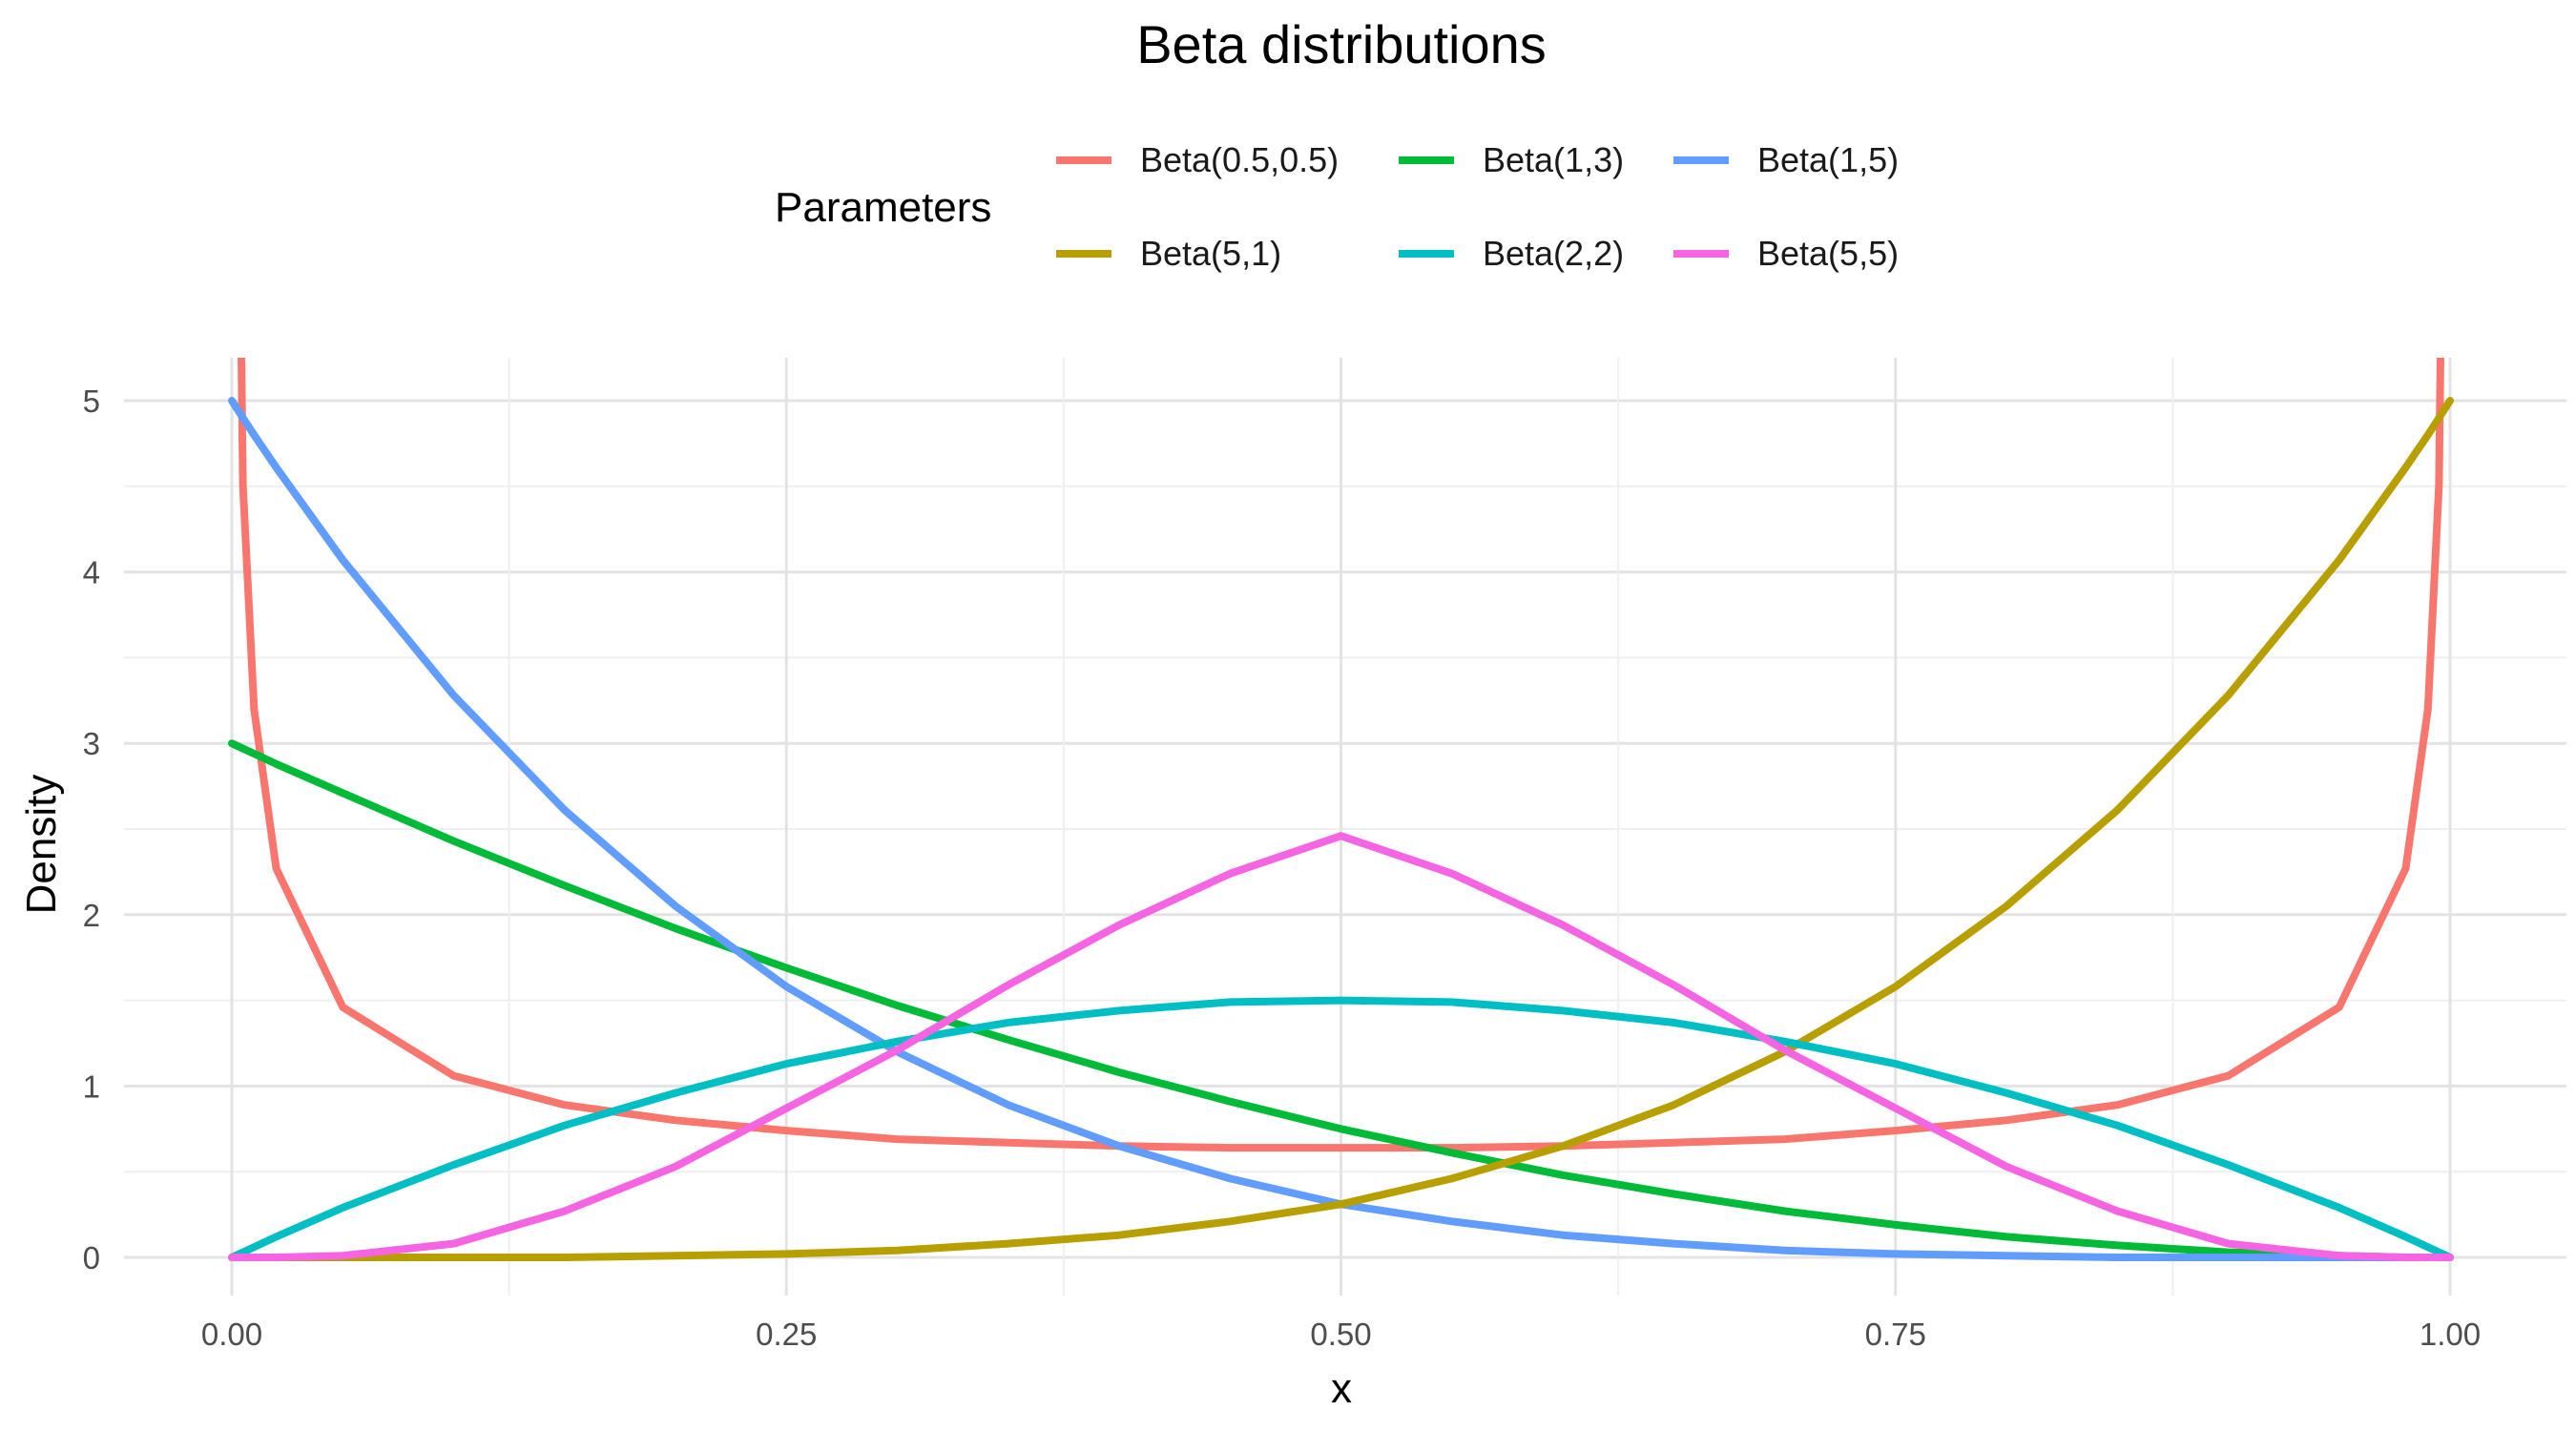 The width and height of the screenshot is (2576, 1431). What do you see at coordinates (231, 1334) in the screenshot?
I see `x-tick-label: 0.00` at bounding box center [231, 1334].